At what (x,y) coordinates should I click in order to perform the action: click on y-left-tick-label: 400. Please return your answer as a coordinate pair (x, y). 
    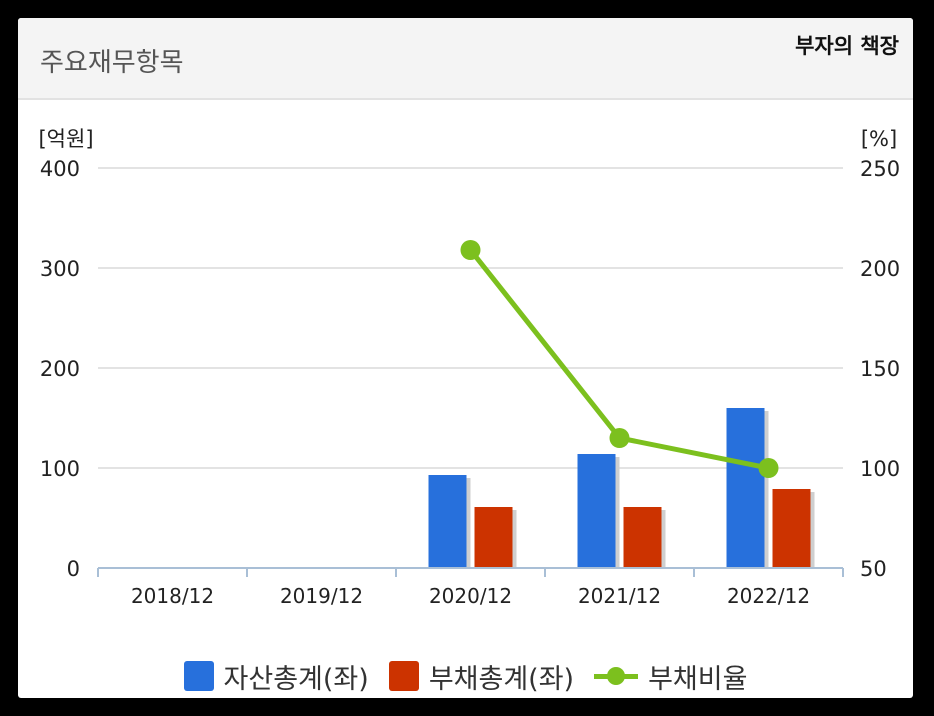
    Looking at the image, I should click on (60, 169).